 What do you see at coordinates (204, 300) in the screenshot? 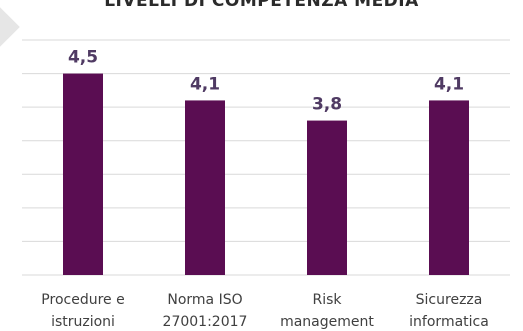
I see `category-label: Norma ISO` at bounding box center [204, 300].